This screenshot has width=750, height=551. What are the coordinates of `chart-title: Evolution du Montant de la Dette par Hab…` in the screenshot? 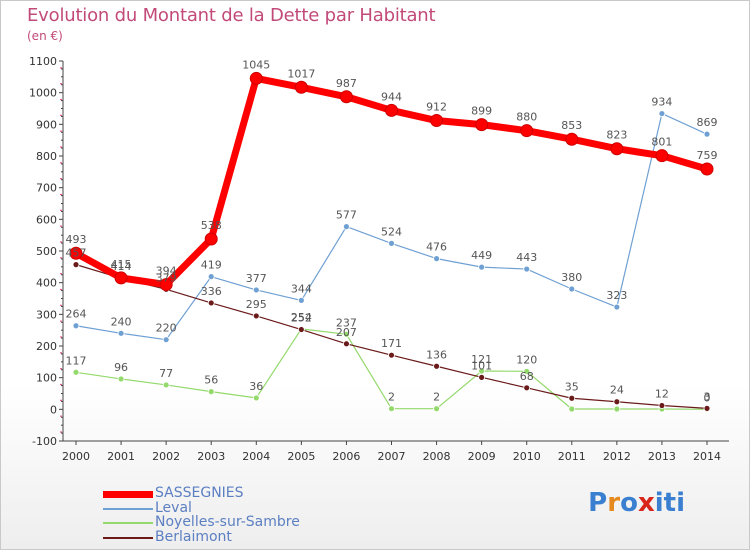 It's located at (231, 15).